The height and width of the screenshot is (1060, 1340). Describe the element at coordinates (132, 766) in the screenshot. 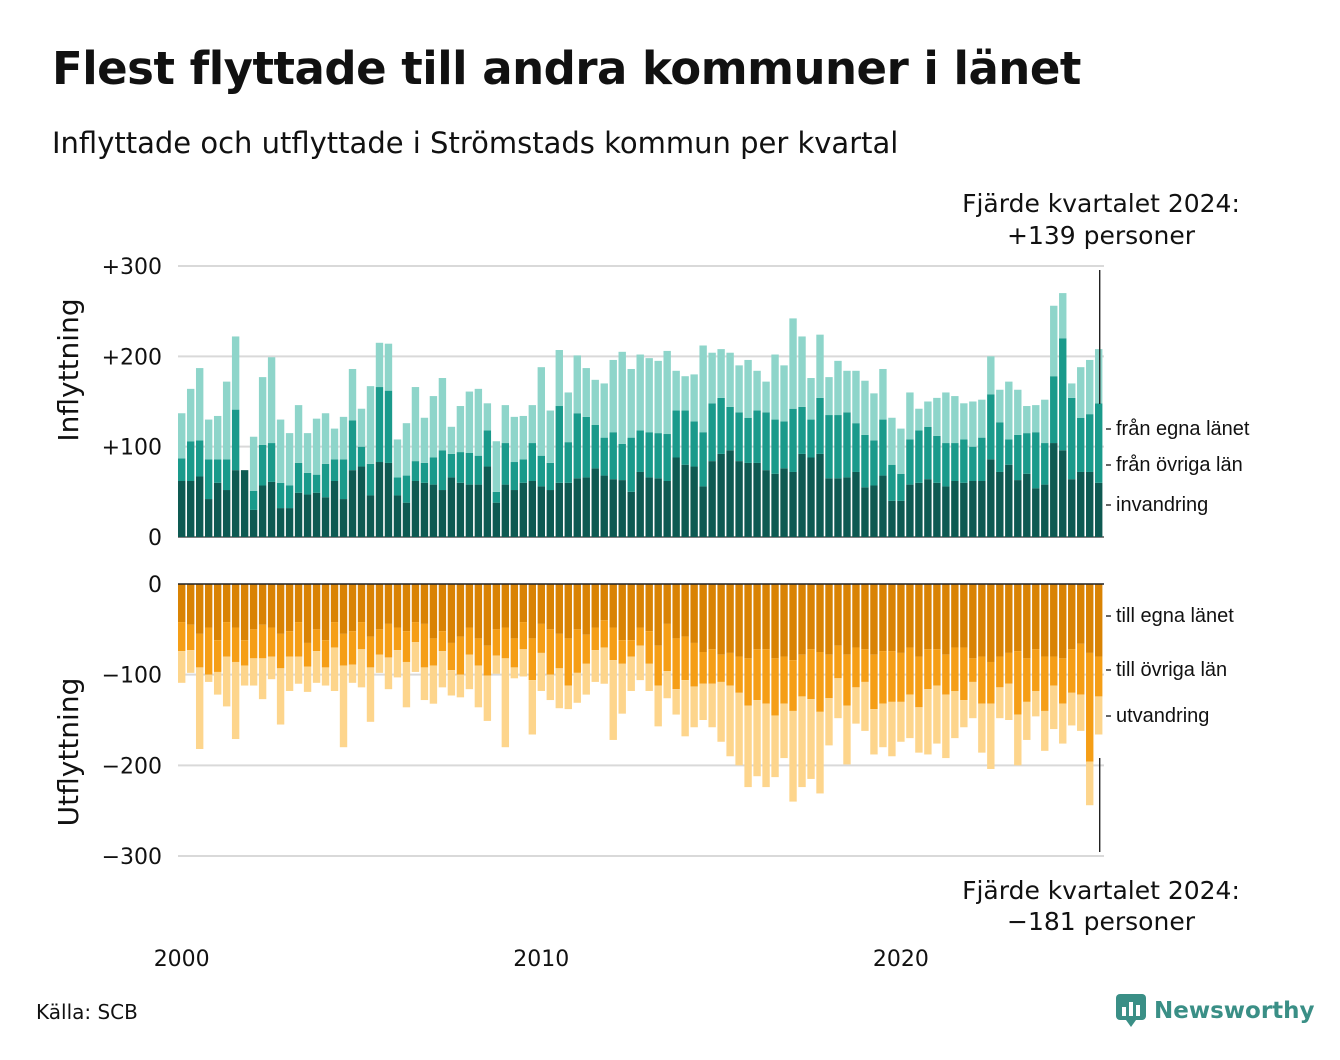

I see `ytick-label-bottom-2: −200` at that location.